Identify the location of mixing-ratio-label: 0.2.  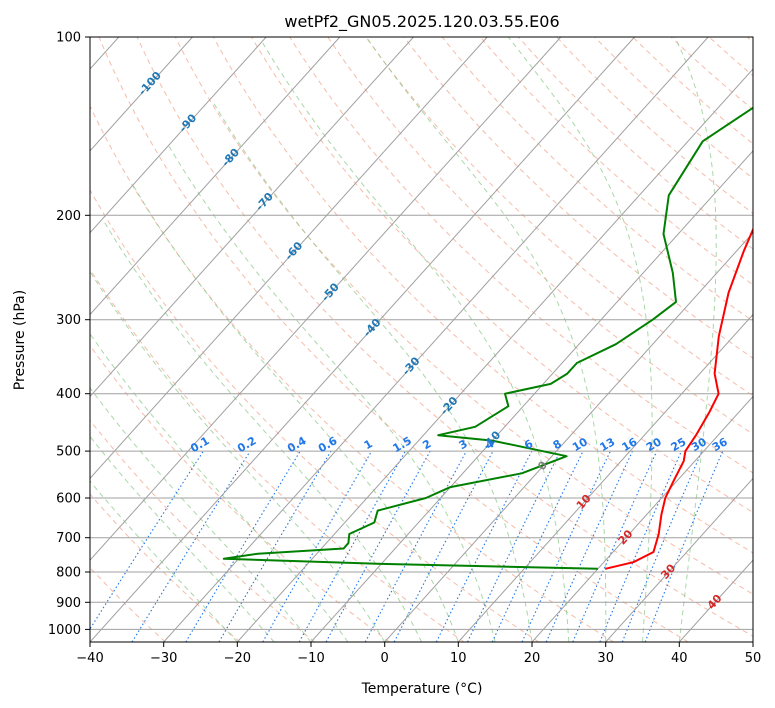
(246, 444).